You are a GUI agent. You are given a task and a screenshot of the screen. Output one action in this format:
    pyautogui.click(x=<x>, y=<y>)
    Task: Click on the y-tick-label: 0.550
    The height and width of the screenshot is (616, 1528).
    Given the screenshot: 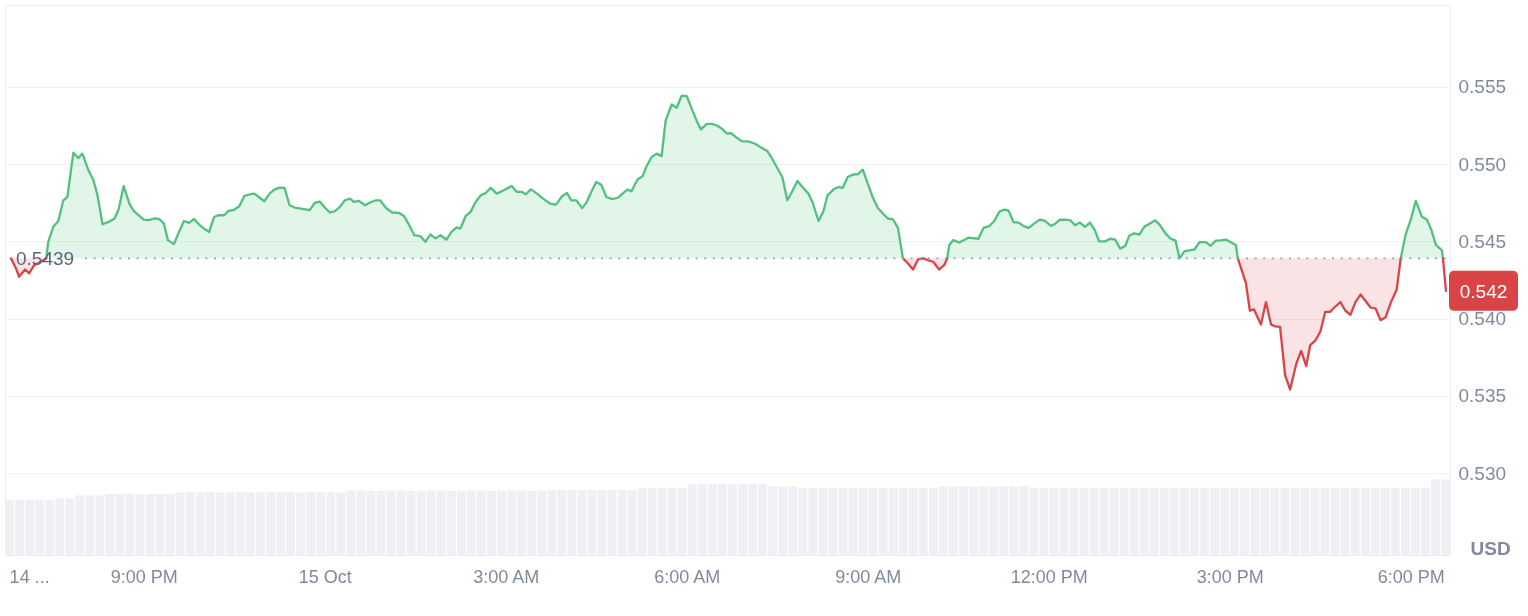 What is the action you would take?
    pyautogui.click(x=1482, y=164)
    